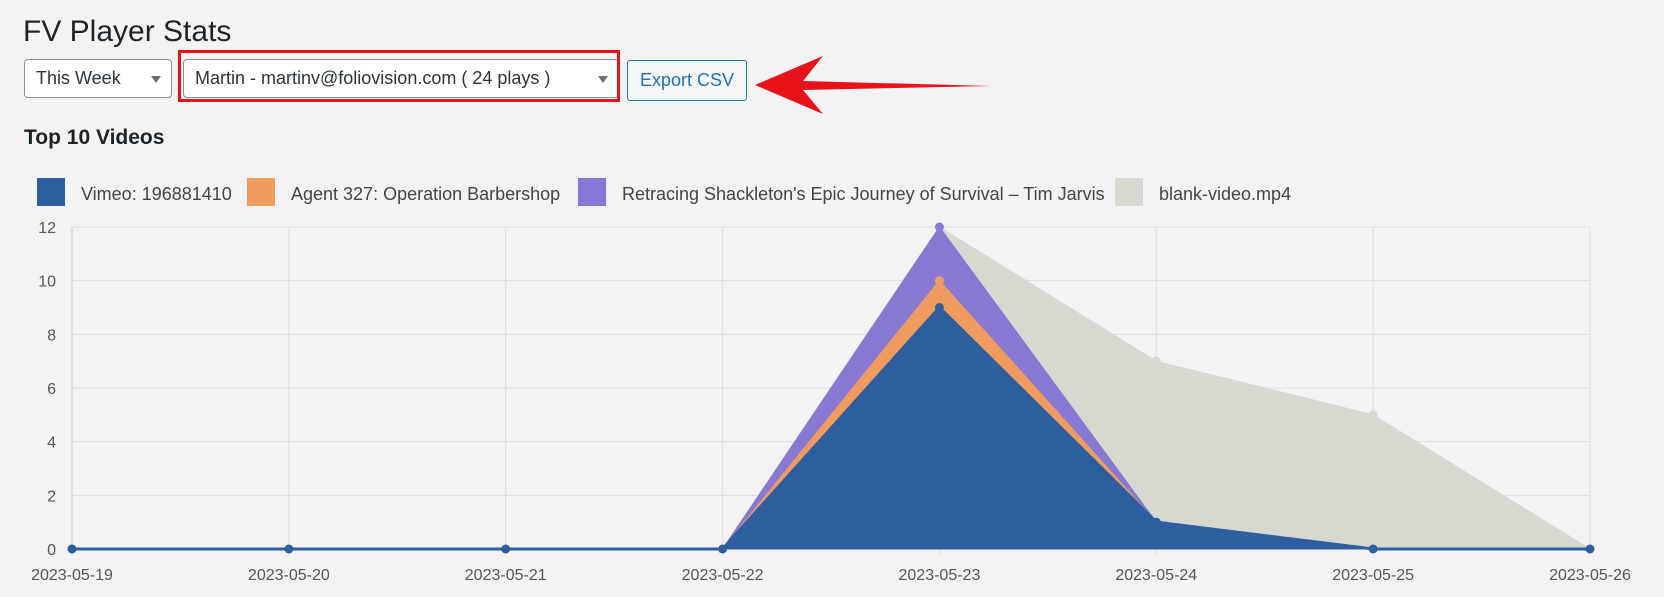 This screenshot has height=597, width=1664. Describe the element at coordinates (506, 575) in the screenshot. I see `x-tick-label: 2023-05-21` at that location.